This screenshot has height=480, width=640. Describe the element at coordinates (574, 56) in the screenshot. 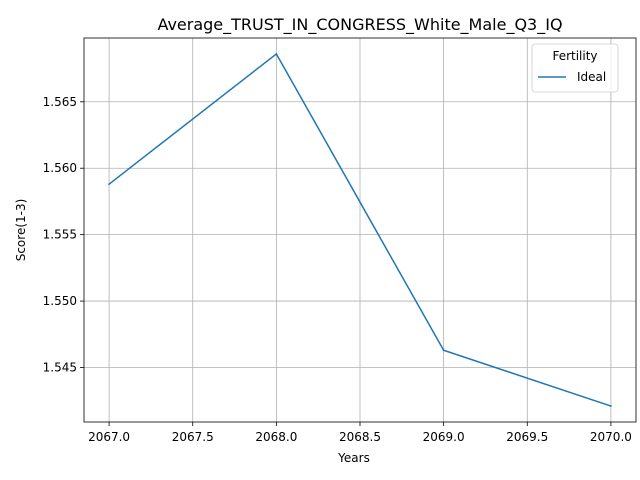

I see `legend-title: Fertility` at that location.